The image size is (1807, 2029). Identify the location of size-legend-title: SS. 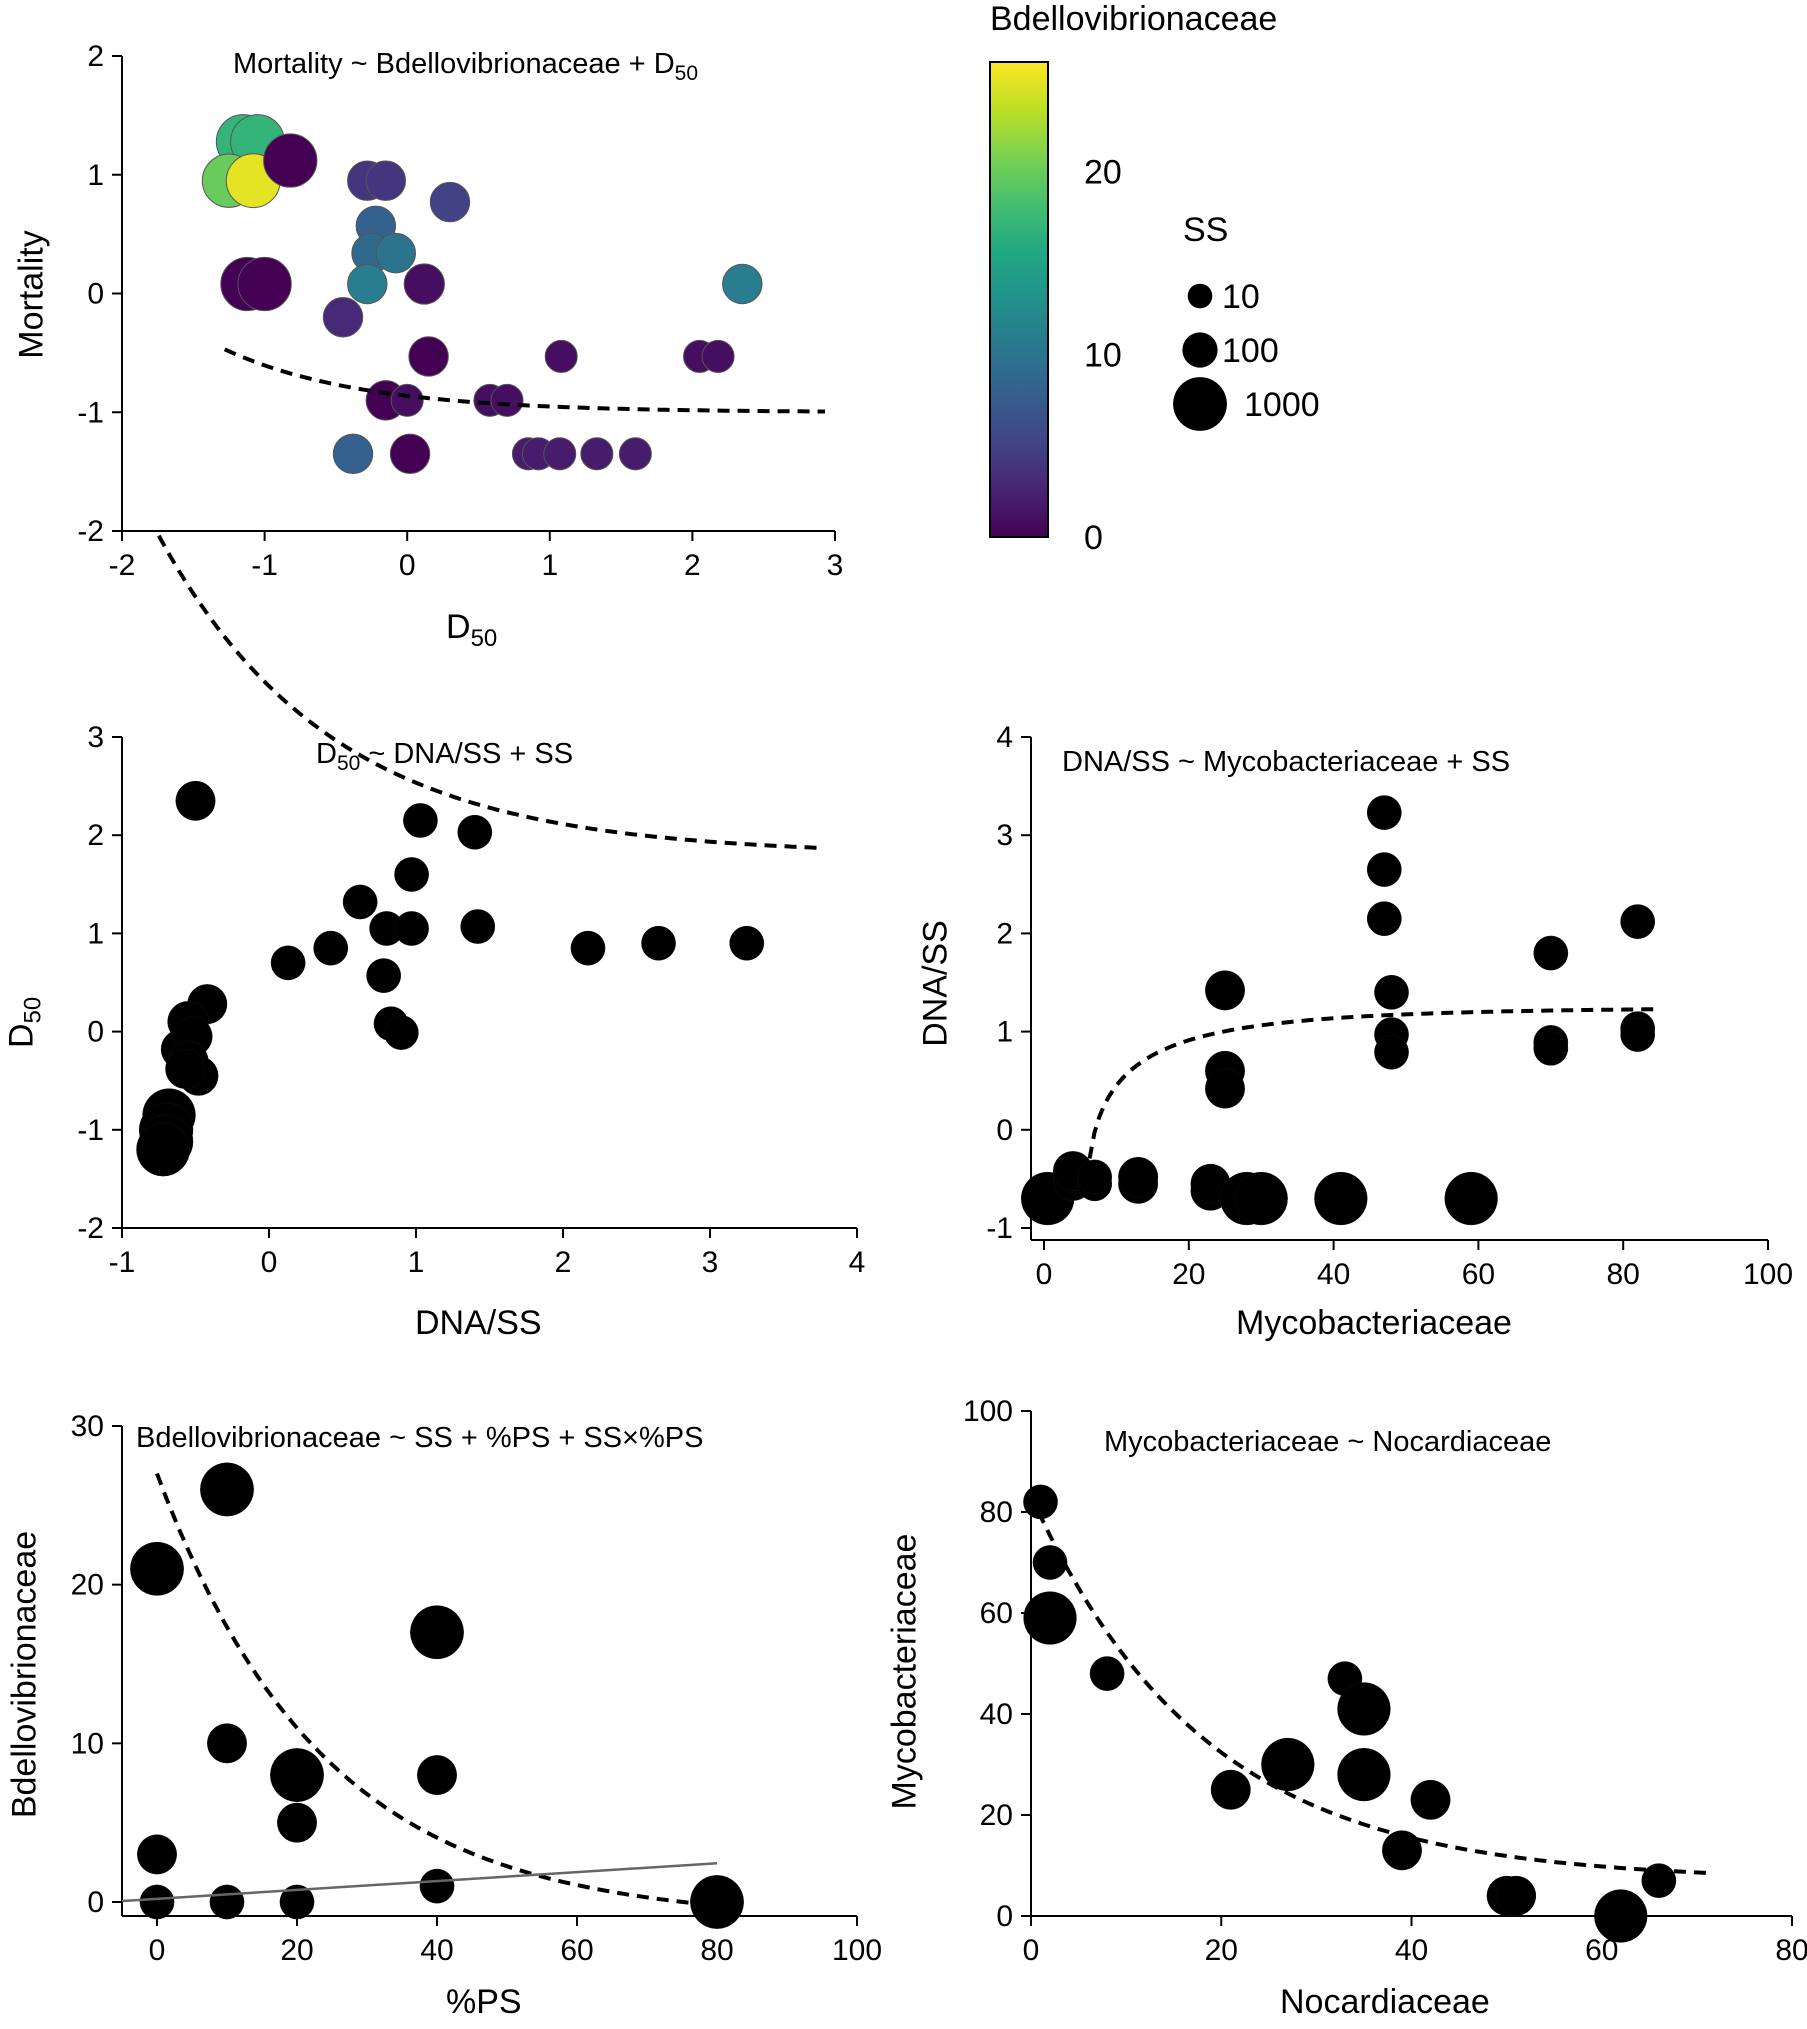
(1206, 230).